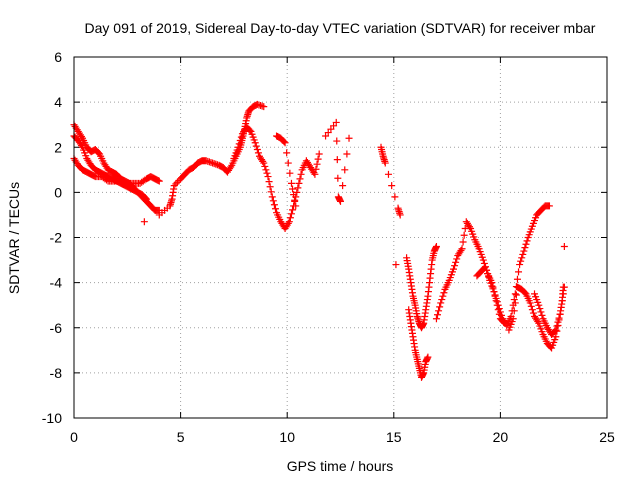  Describe the element at coordinates (56, 283) in the screenshot. I see `y-tick-label: -4` at that location.